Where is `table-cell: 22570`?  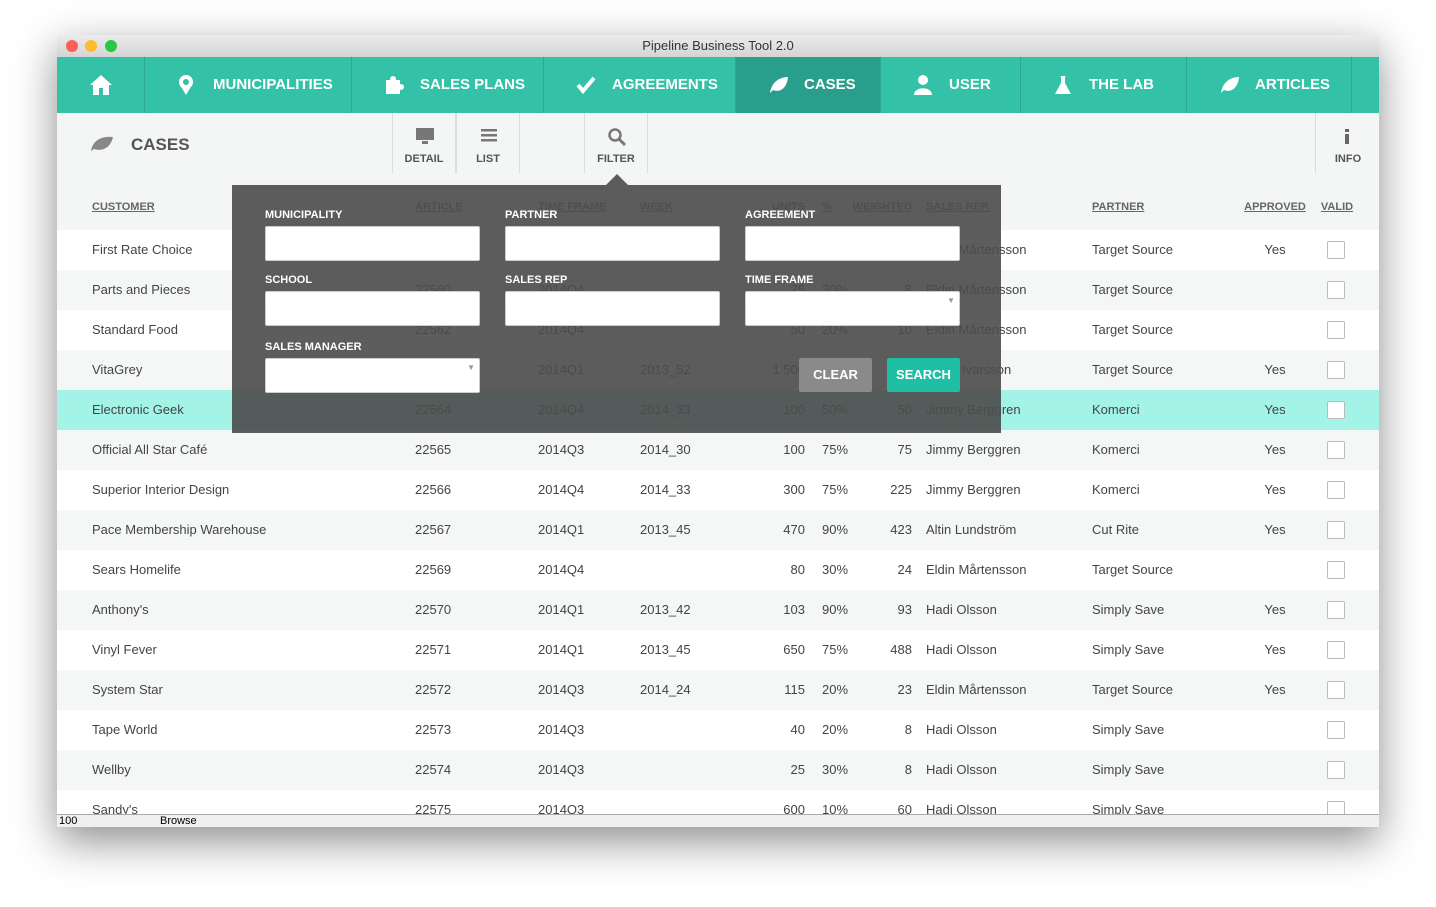
table-cell: 22570 is located at coordinates (433, 609).